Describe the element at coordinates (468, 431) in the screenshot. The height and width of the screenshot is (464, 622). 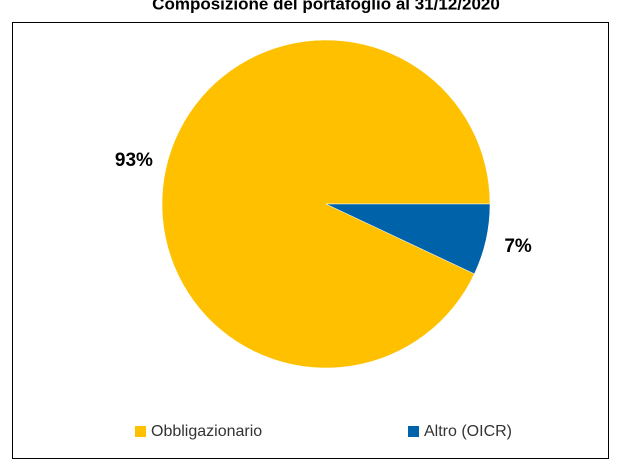
I see `legend-label: Altro (OICR)` at that location.